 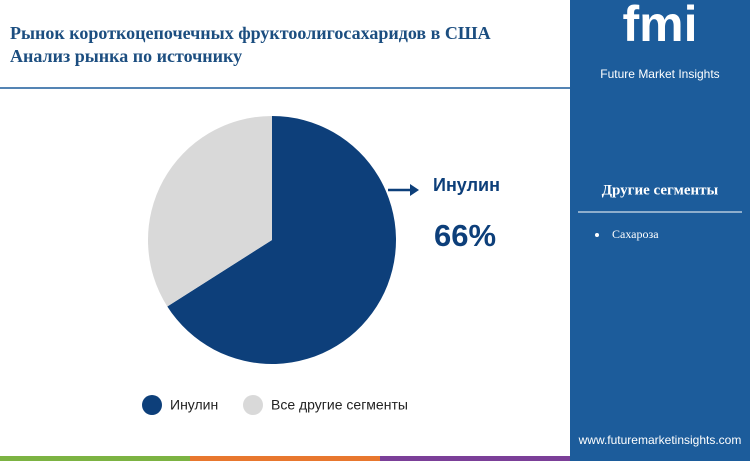 I want to click on pie-slice, so click(x=210, y=211).